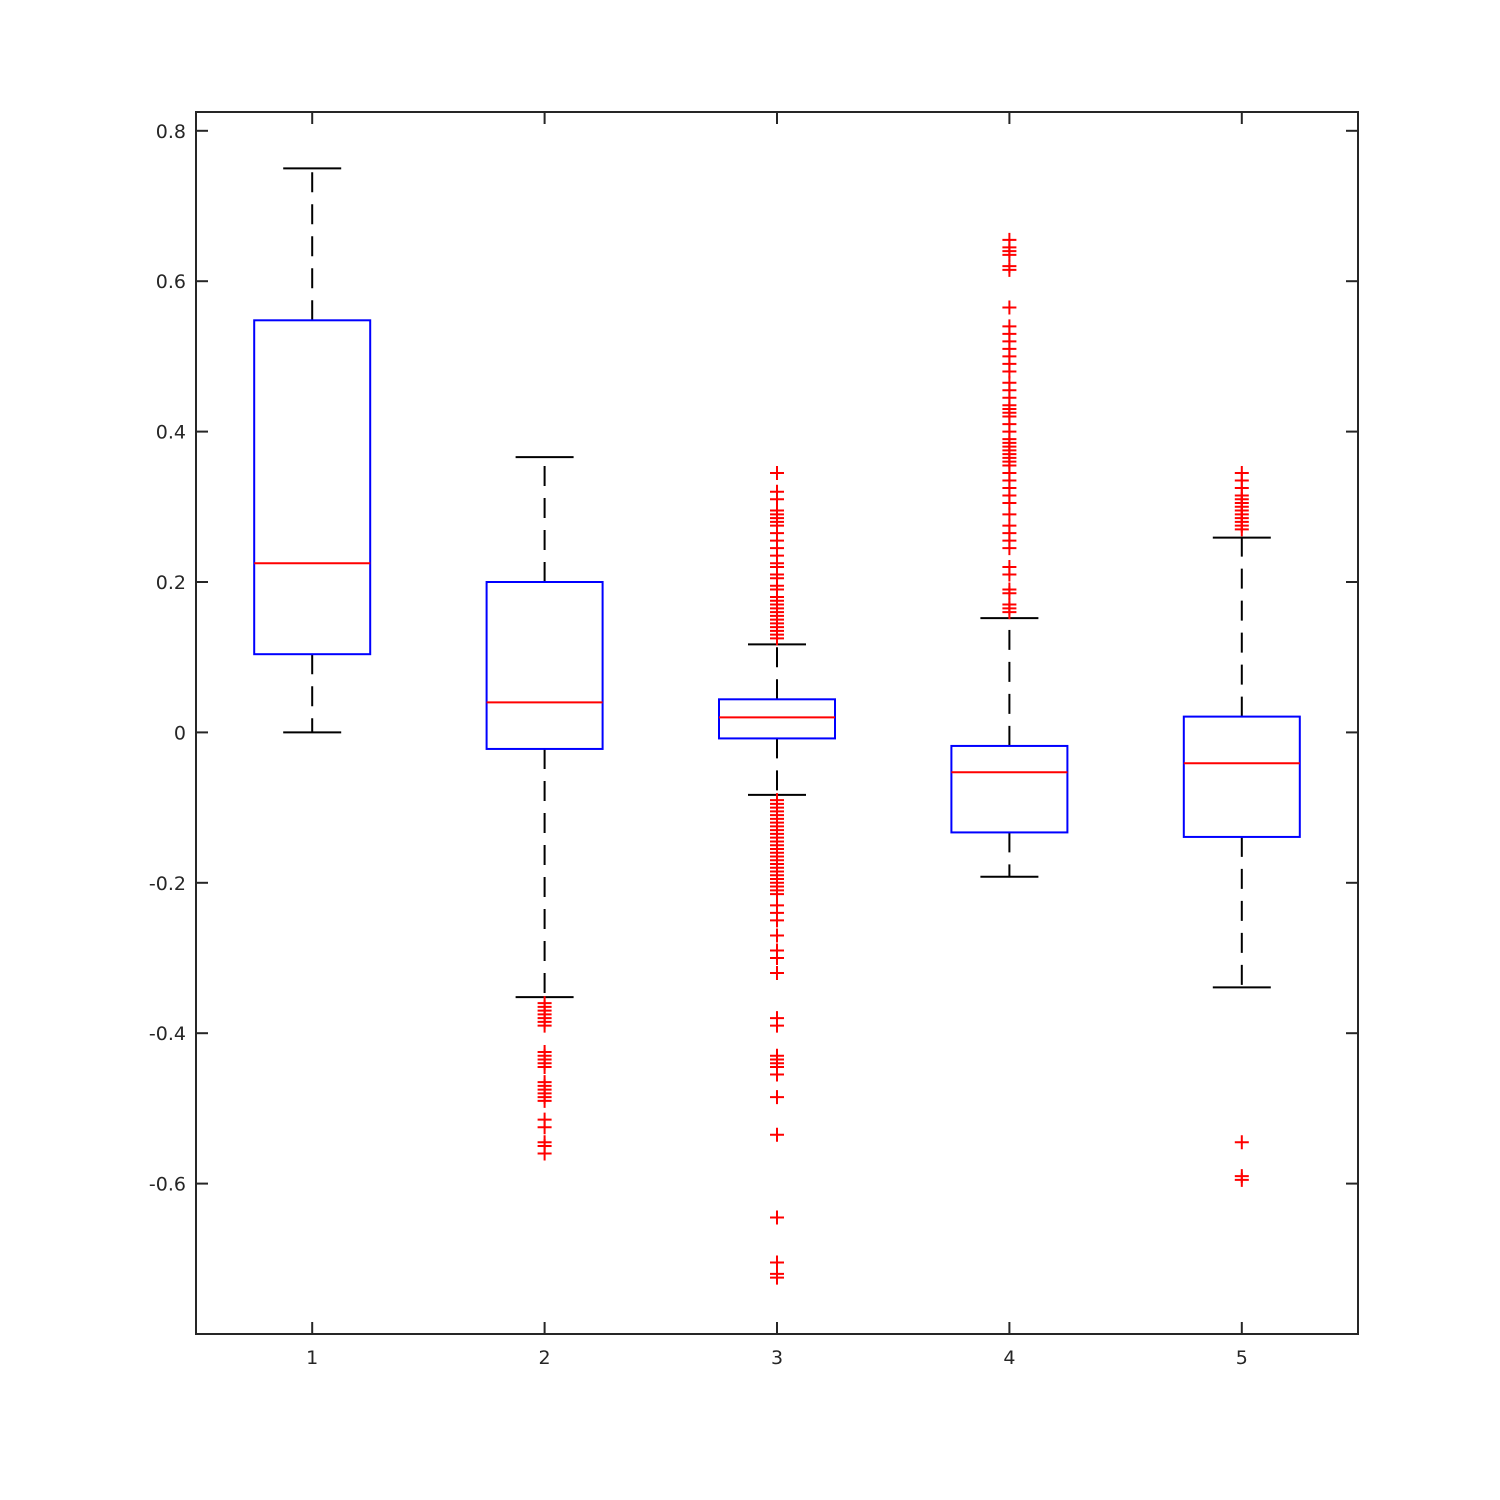 This screenshot has width=1500, height=1500. Describe the element at coordinates (171, 282) in the screenshot. I see `y-tick-label: 0.6` at that location.